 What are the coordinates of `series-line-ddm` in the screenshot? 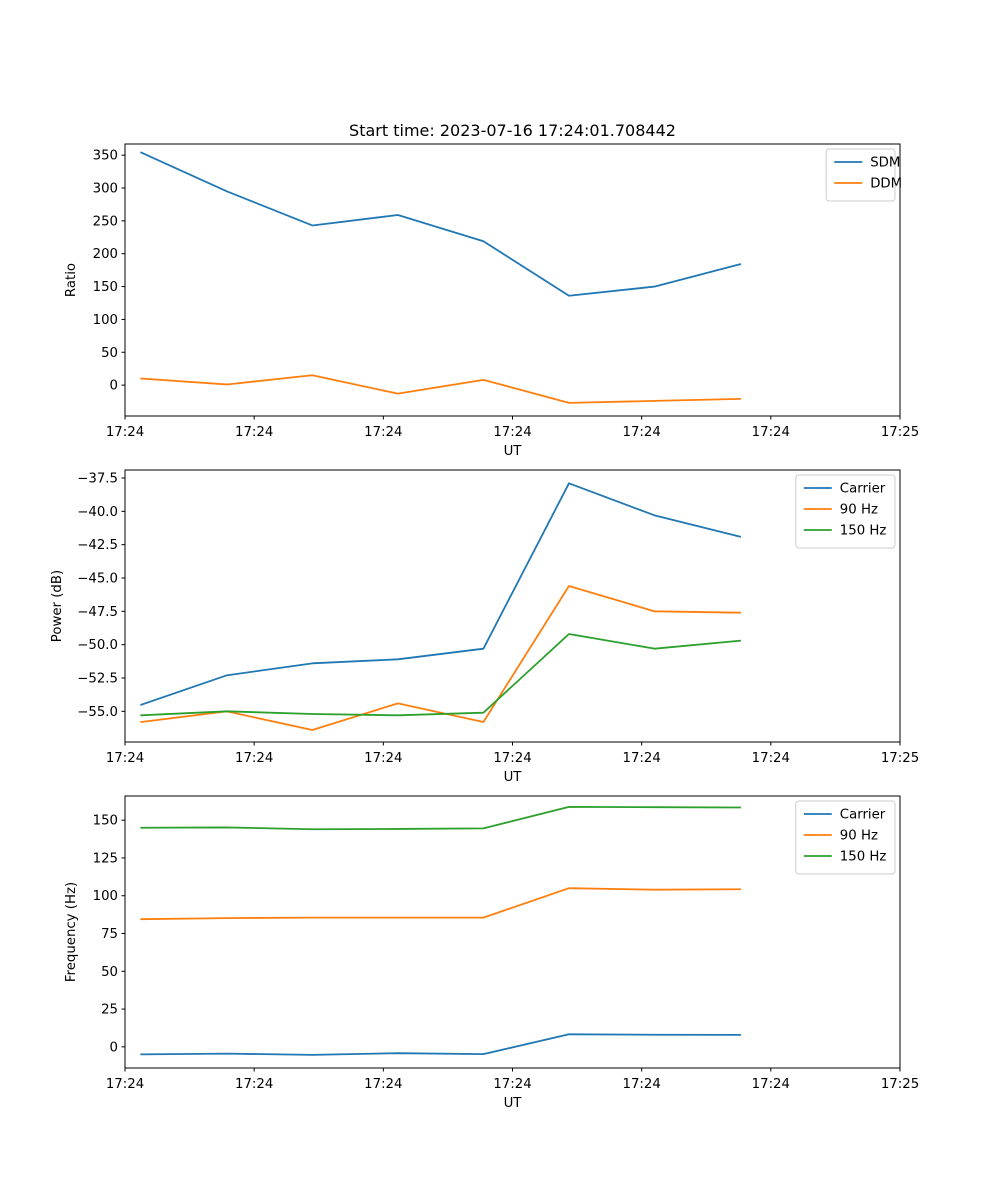 It's located at (440, 389).